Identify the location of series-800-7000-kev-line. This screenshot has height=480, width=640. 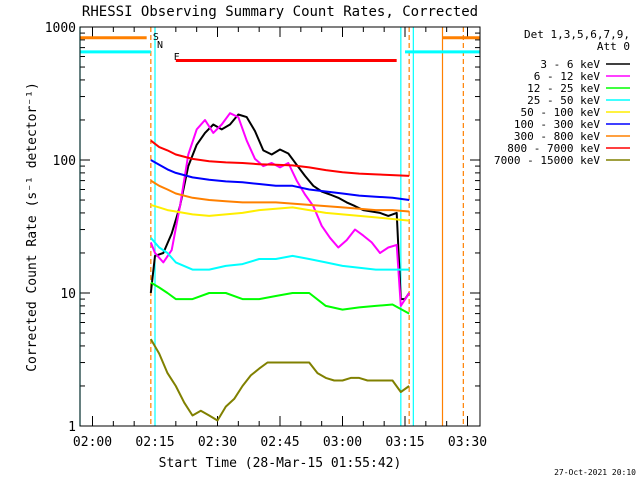
(280, 158).